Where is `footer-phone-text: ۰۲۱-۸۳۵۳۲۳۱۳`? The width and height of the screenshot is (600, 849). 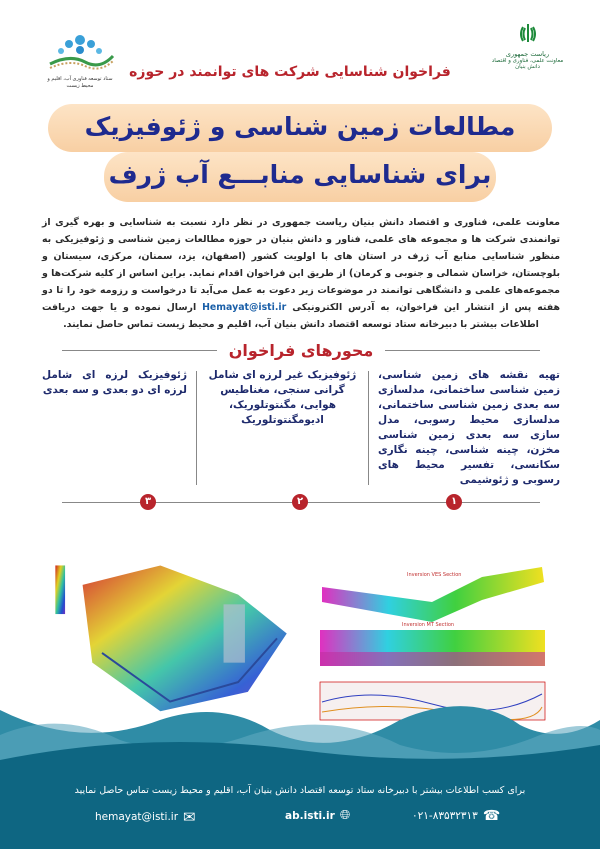
footer-phone-text: ۰۲۱-۸۳۵۳۲۳۱۳ is located at coordinates (445, 816).